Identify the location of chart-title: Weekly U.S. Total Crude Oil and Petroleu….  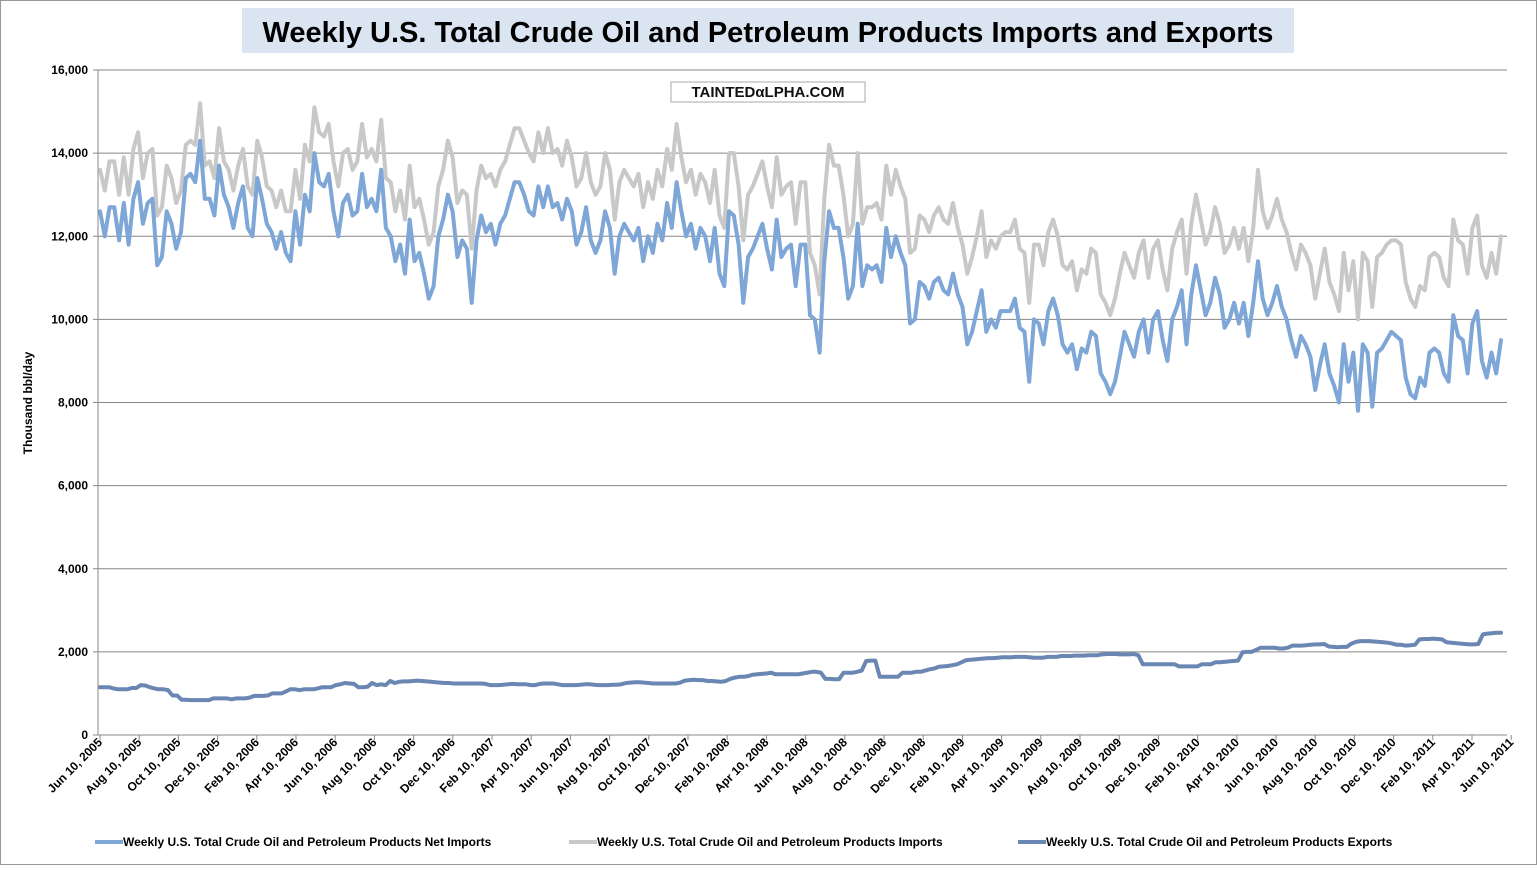
(768, 33).